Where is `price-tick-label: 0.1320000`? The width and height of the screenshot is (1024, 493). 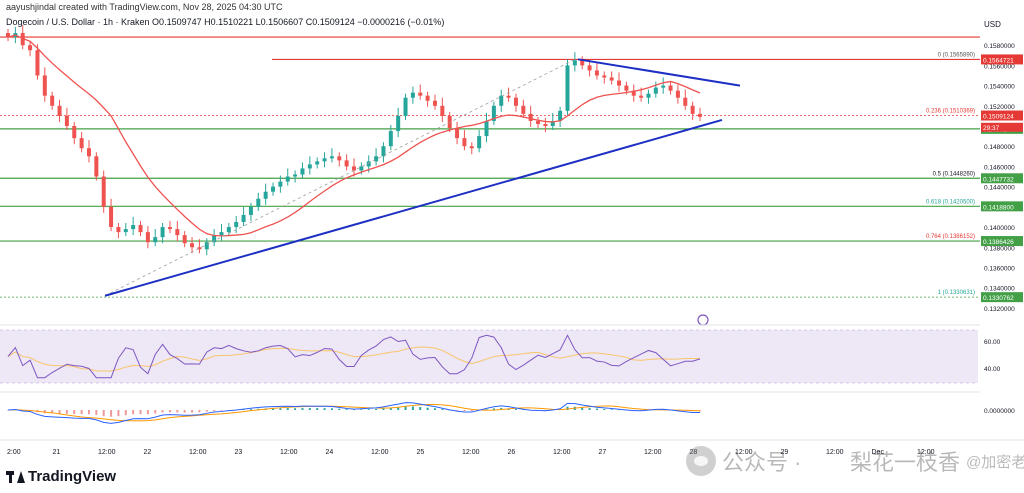 price-tick-label: 0.1320000 is located at coordinates (999, 309).